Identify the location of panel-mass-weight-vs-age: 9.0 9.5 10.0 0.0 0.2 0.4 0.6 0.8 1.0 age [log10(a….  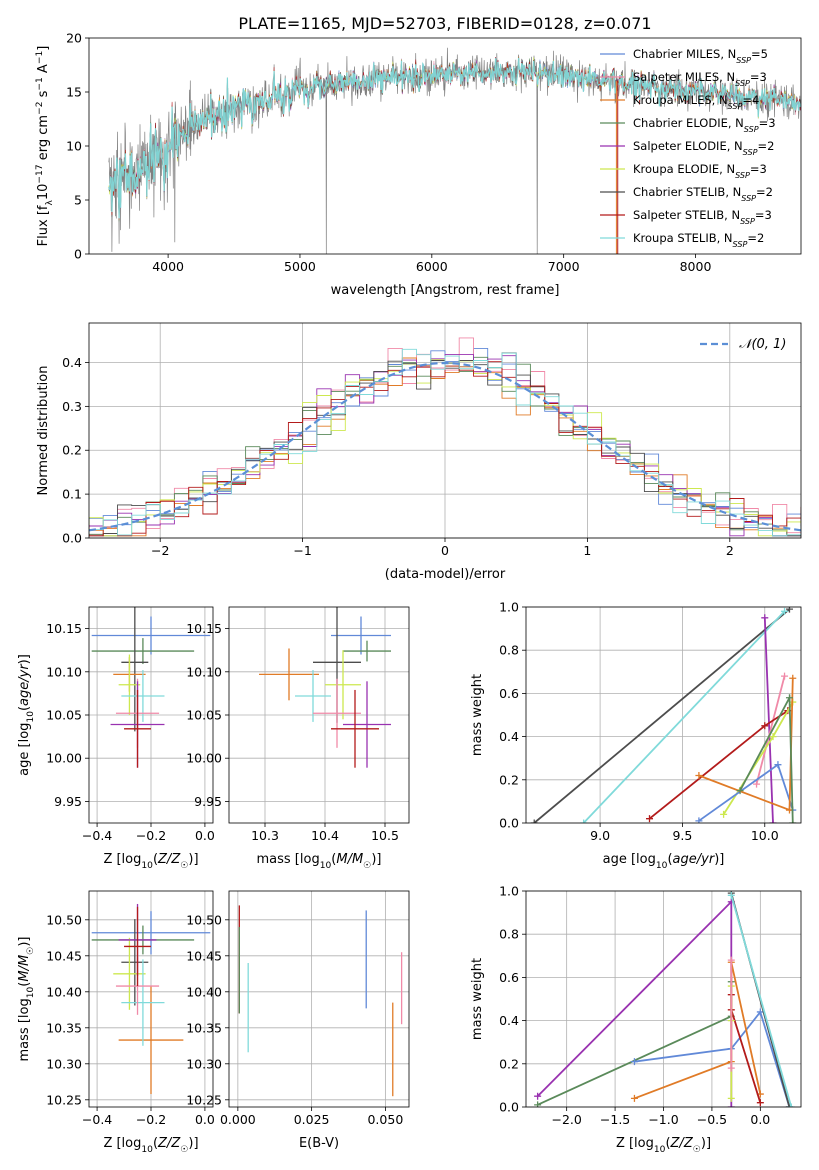
(636, 735).